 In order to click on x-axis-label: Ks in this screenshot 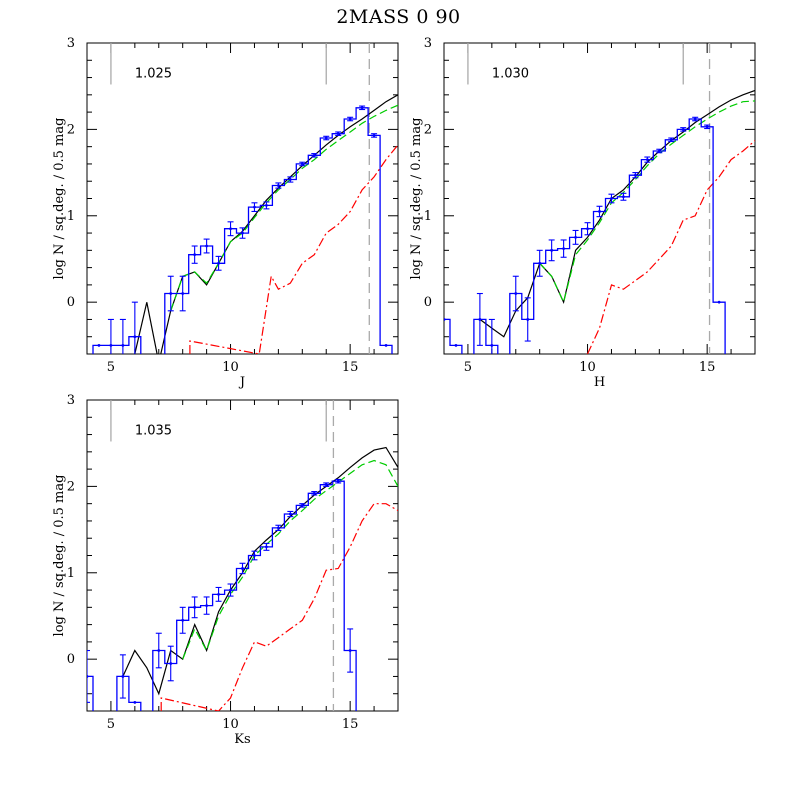, I will do `click(242, 739)`.